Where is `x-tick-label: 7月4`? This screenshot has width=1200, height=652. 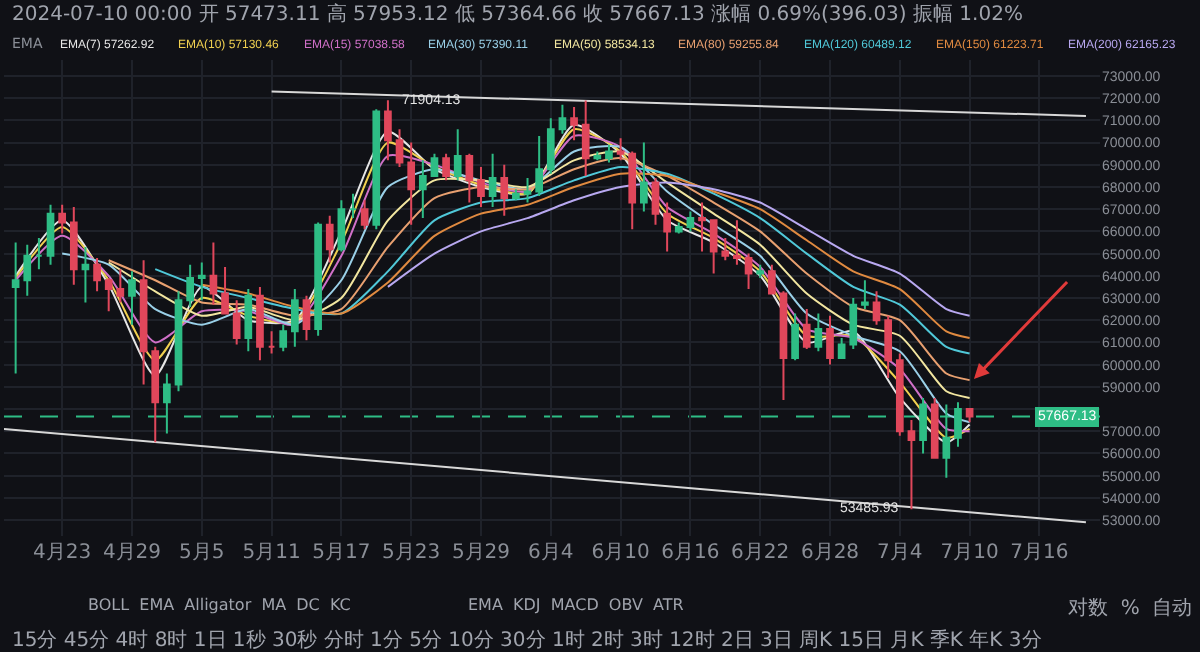
x-tick-label: 7月4 is located at coordinates (900, 553).